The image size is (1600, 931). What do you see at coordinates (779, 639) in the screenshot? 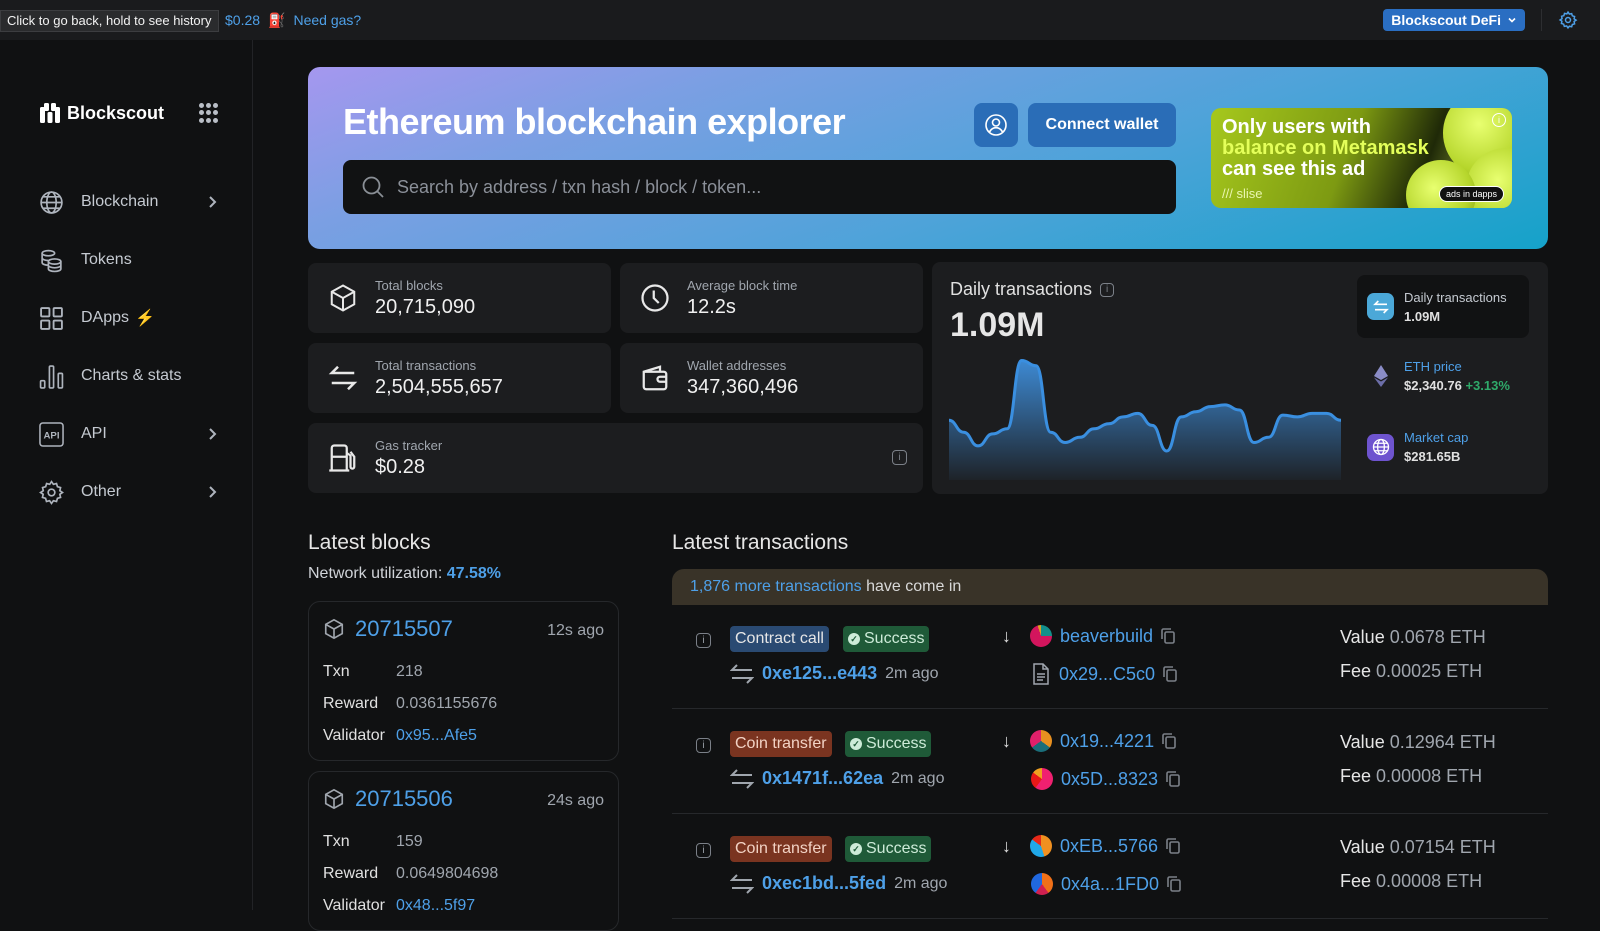
I see `tx-type-badge: Contract call` at bounding box center [779, 639].